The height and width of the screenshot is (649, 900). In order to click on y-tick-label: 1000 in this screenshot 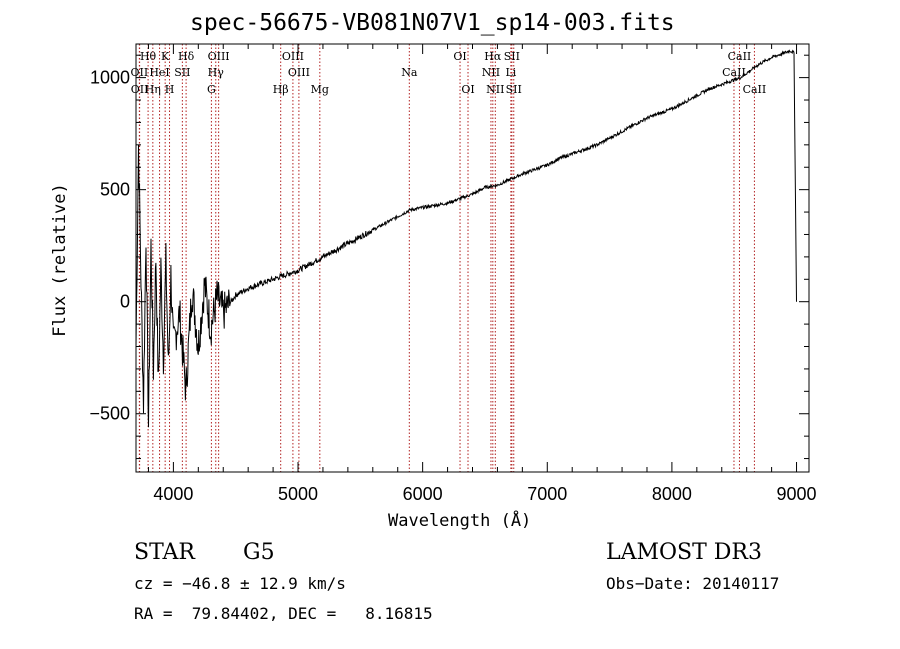, I will do `click(110, 78)`.